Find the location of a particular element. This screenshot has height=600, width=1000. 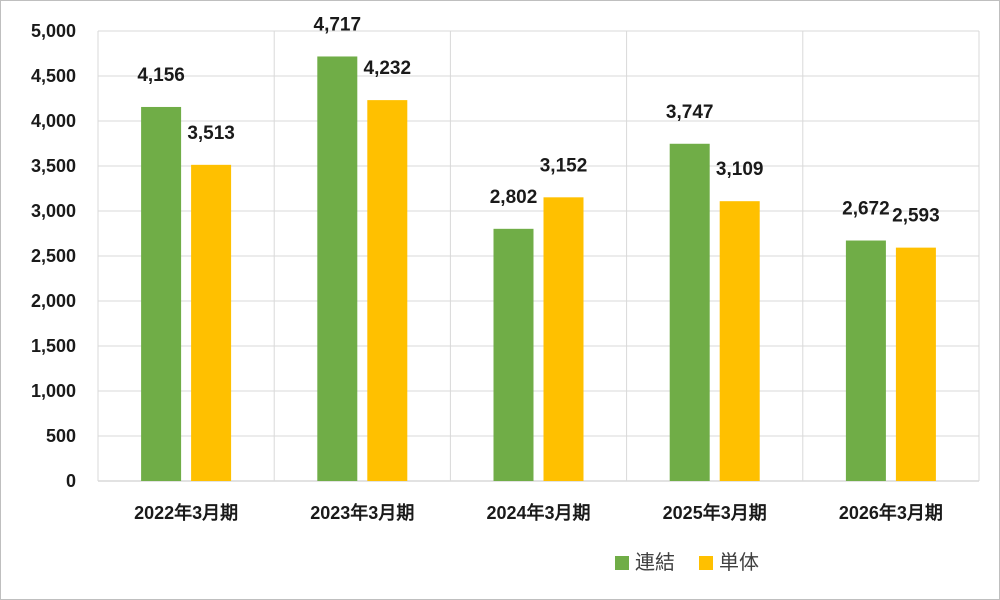

data-label: 4,232 is located at coordinates (388, 68).